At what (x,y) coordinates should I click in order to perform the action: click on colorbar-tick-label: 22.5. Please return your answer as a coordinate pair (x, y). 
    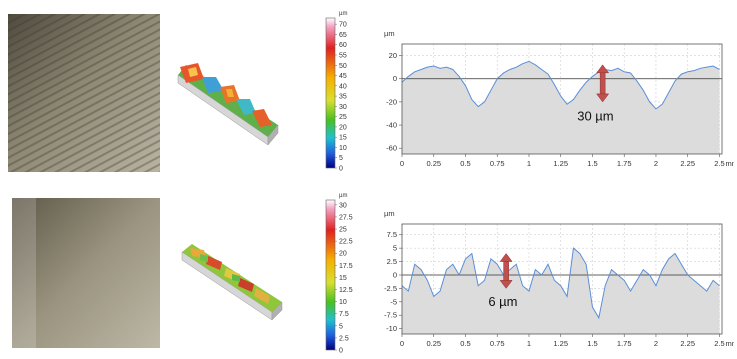
    Looking at the image, I should click on (346, 242).